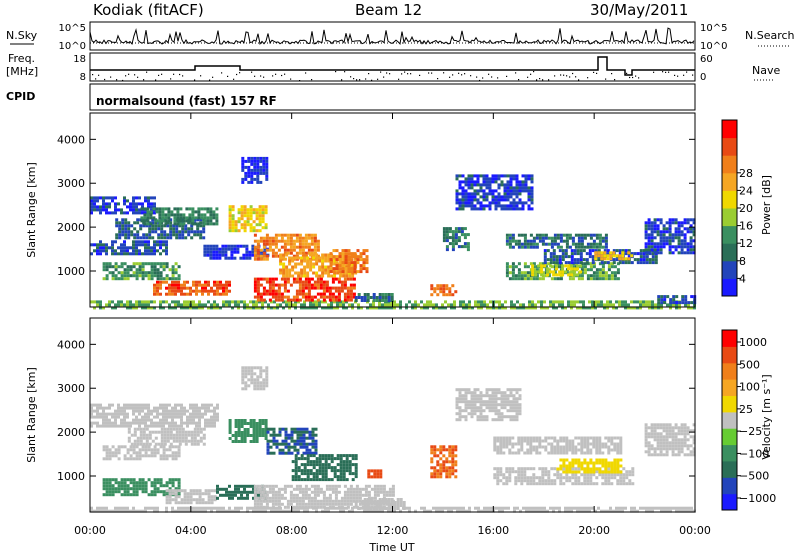 This screenshot has height=554, width=800. What do you see at coordinates (72, 28) in the screenshot?
I see `noise-tick-high: 10^5` at bounding box center [72, 28].